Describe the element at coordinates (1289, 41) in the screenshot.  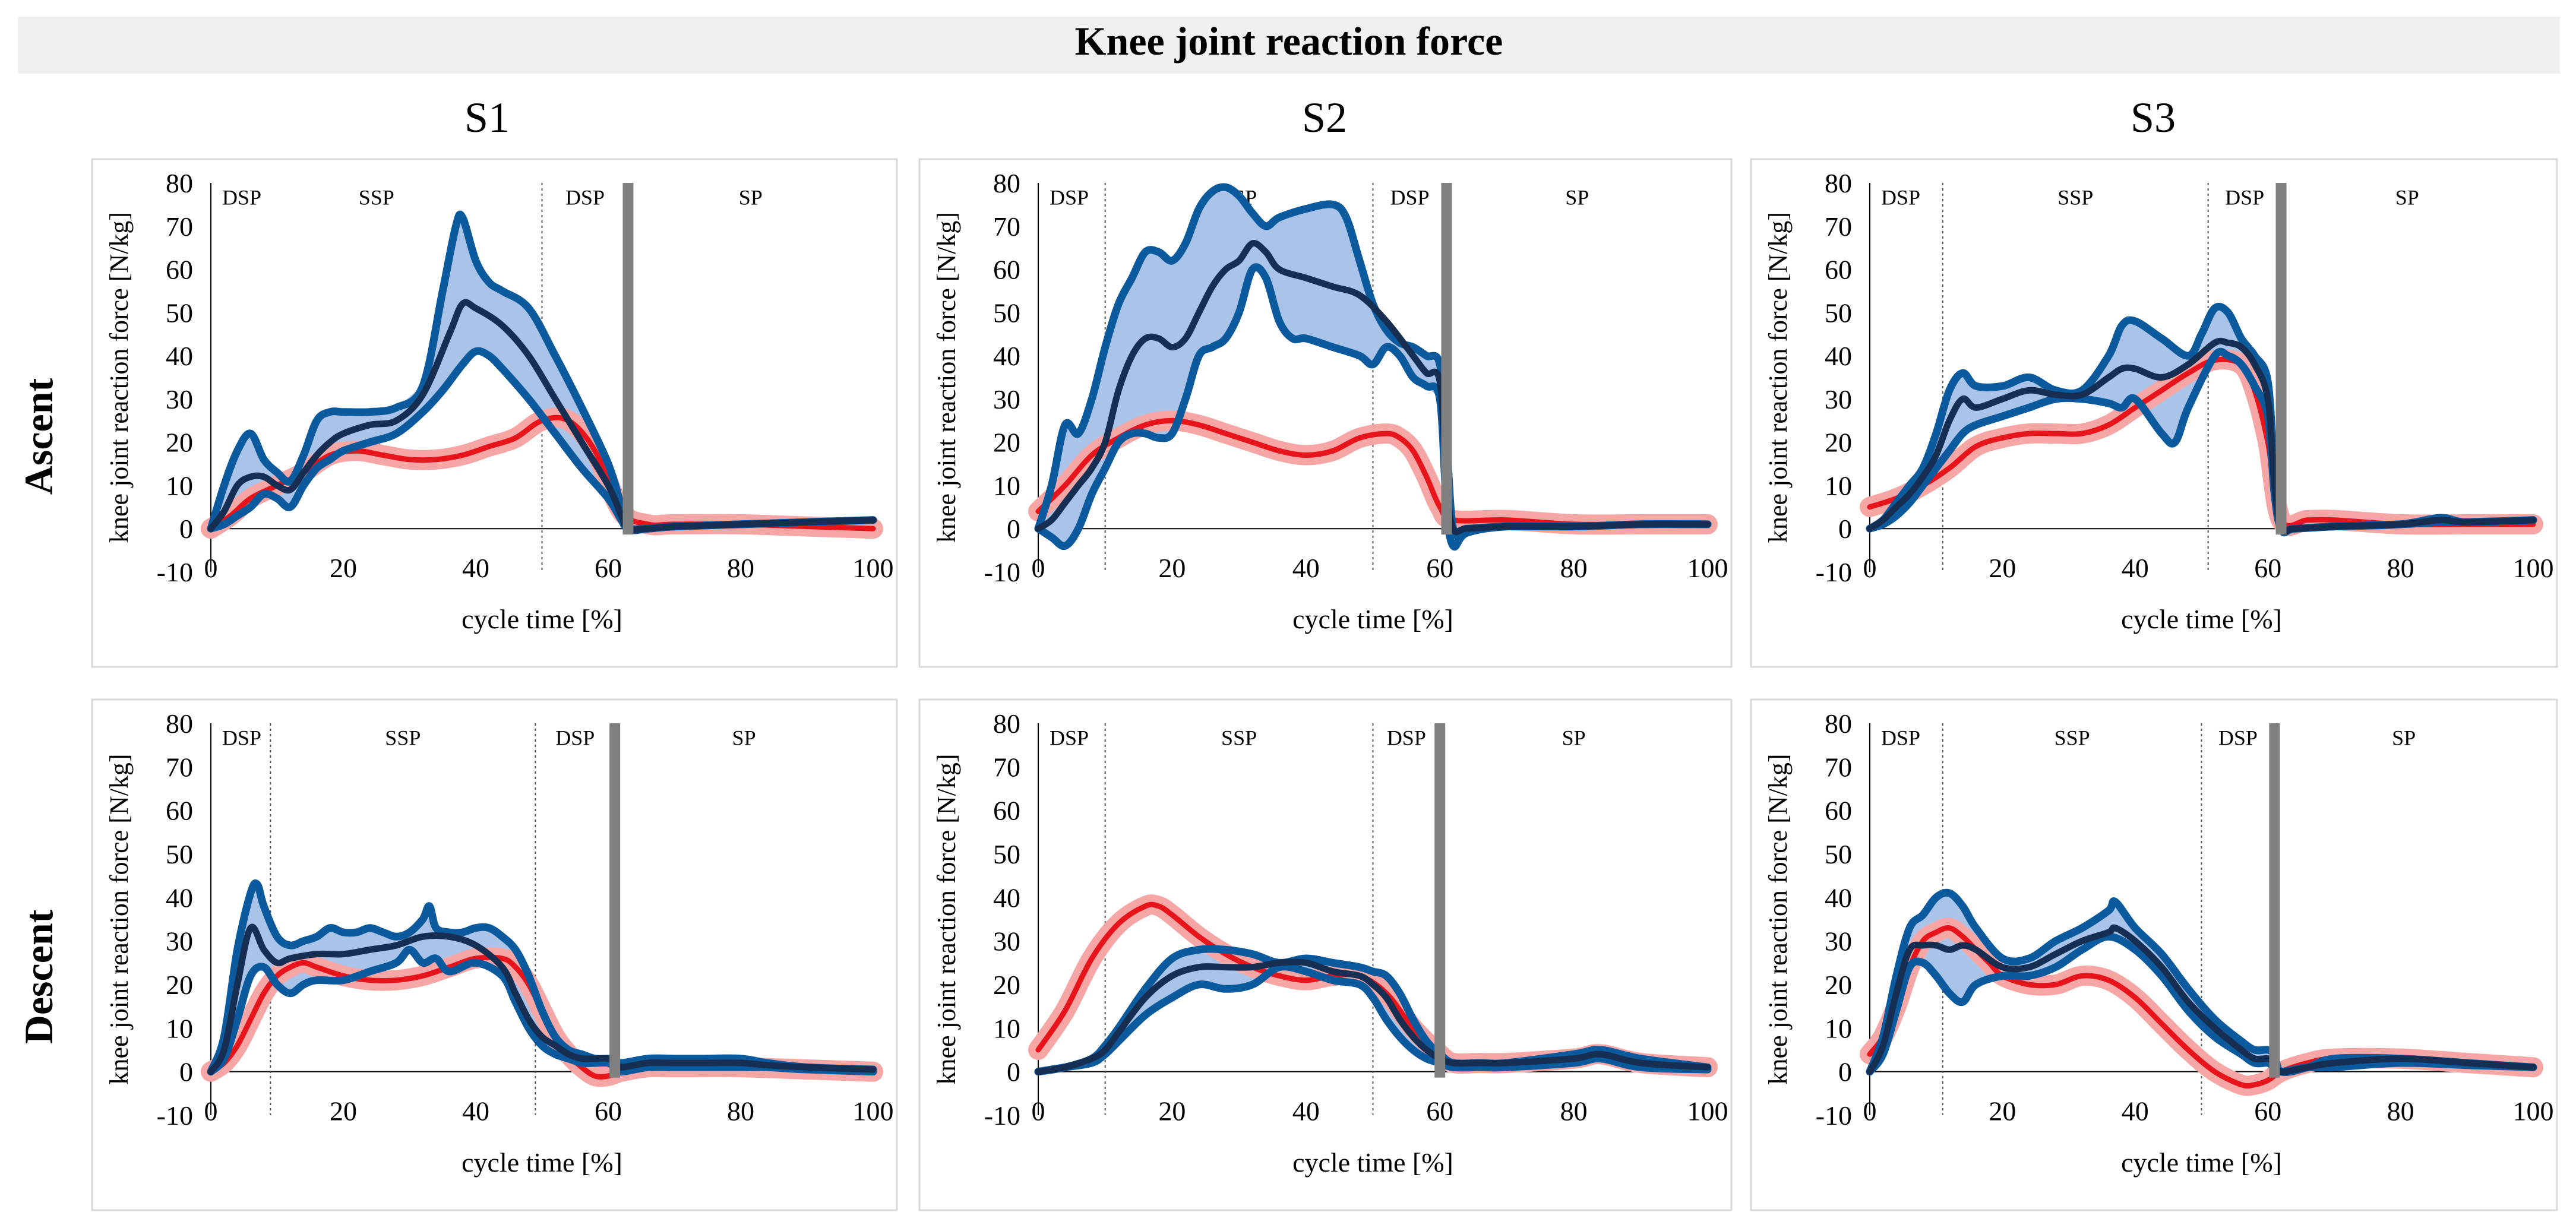
I see `figure-title: Knee joint reaction force` at that location.